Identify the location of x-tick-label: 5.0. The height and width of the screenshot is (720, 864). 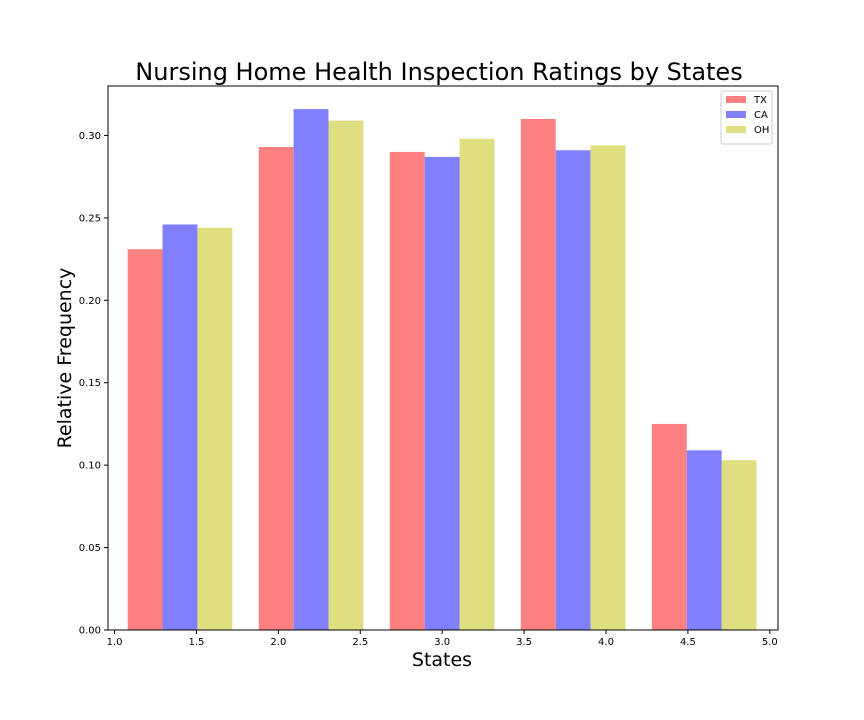
(770, 642).